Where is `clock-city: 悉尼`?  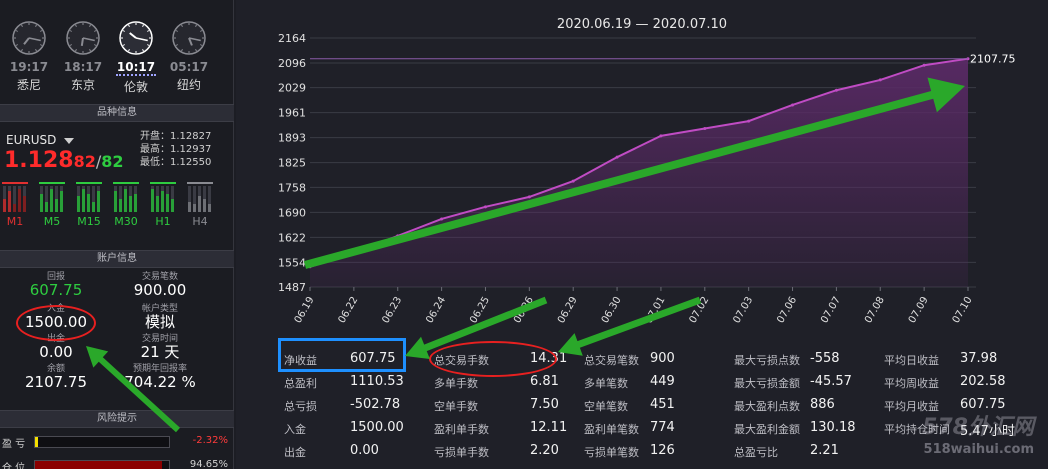
clock-city: 悉尼 is located at coordinates (28, 85).